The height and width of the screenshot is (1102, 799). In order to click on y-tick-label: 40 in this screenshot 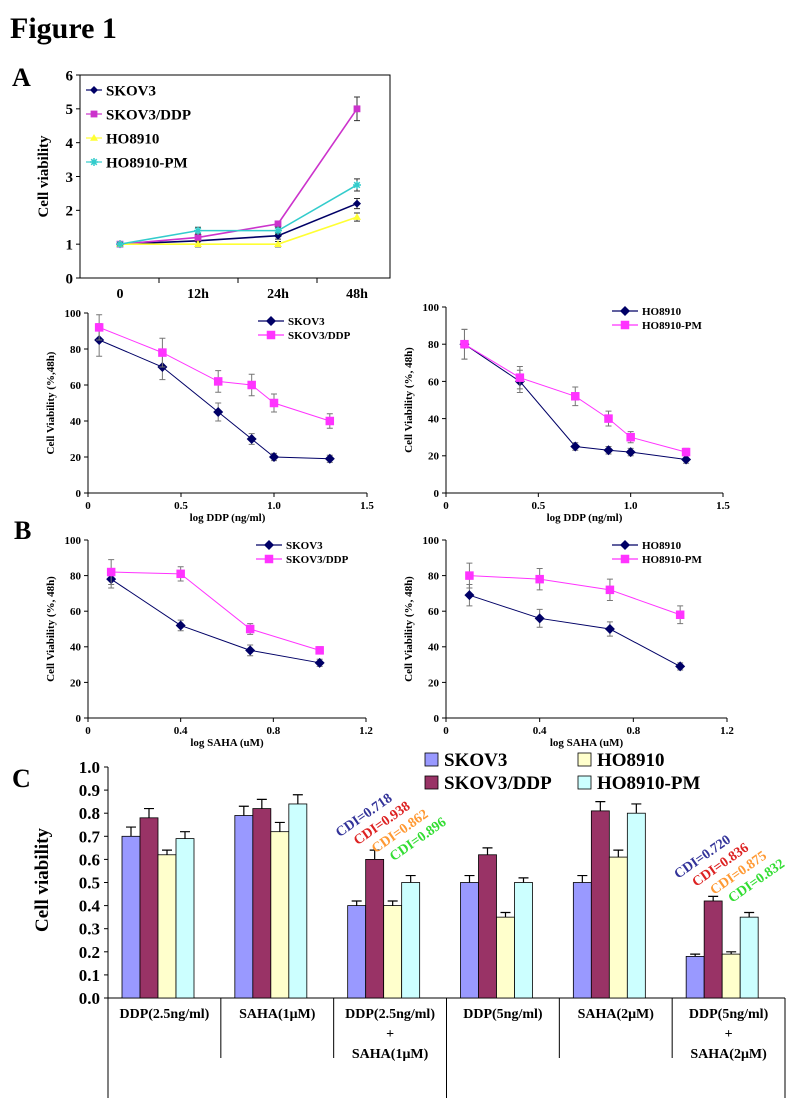, I will do `click(434, 419)`.